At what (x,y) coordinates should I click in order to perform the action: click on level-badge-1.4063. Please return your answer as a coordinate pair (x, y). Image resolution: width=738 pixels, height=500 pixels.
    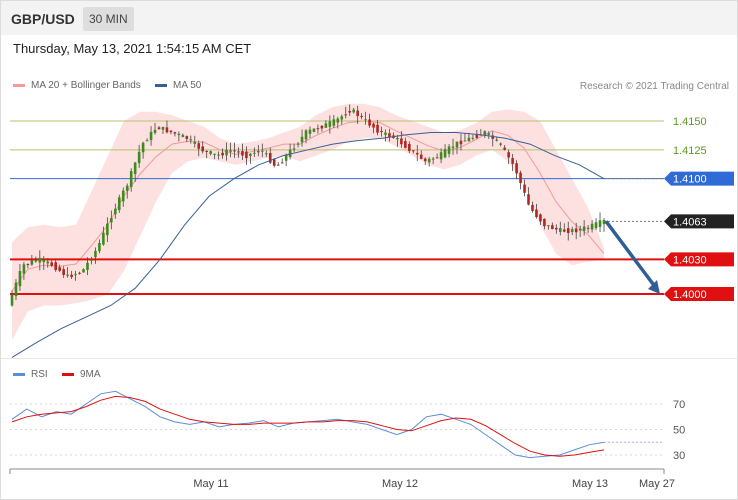
    Looking at the image, I should click on (699, 221).